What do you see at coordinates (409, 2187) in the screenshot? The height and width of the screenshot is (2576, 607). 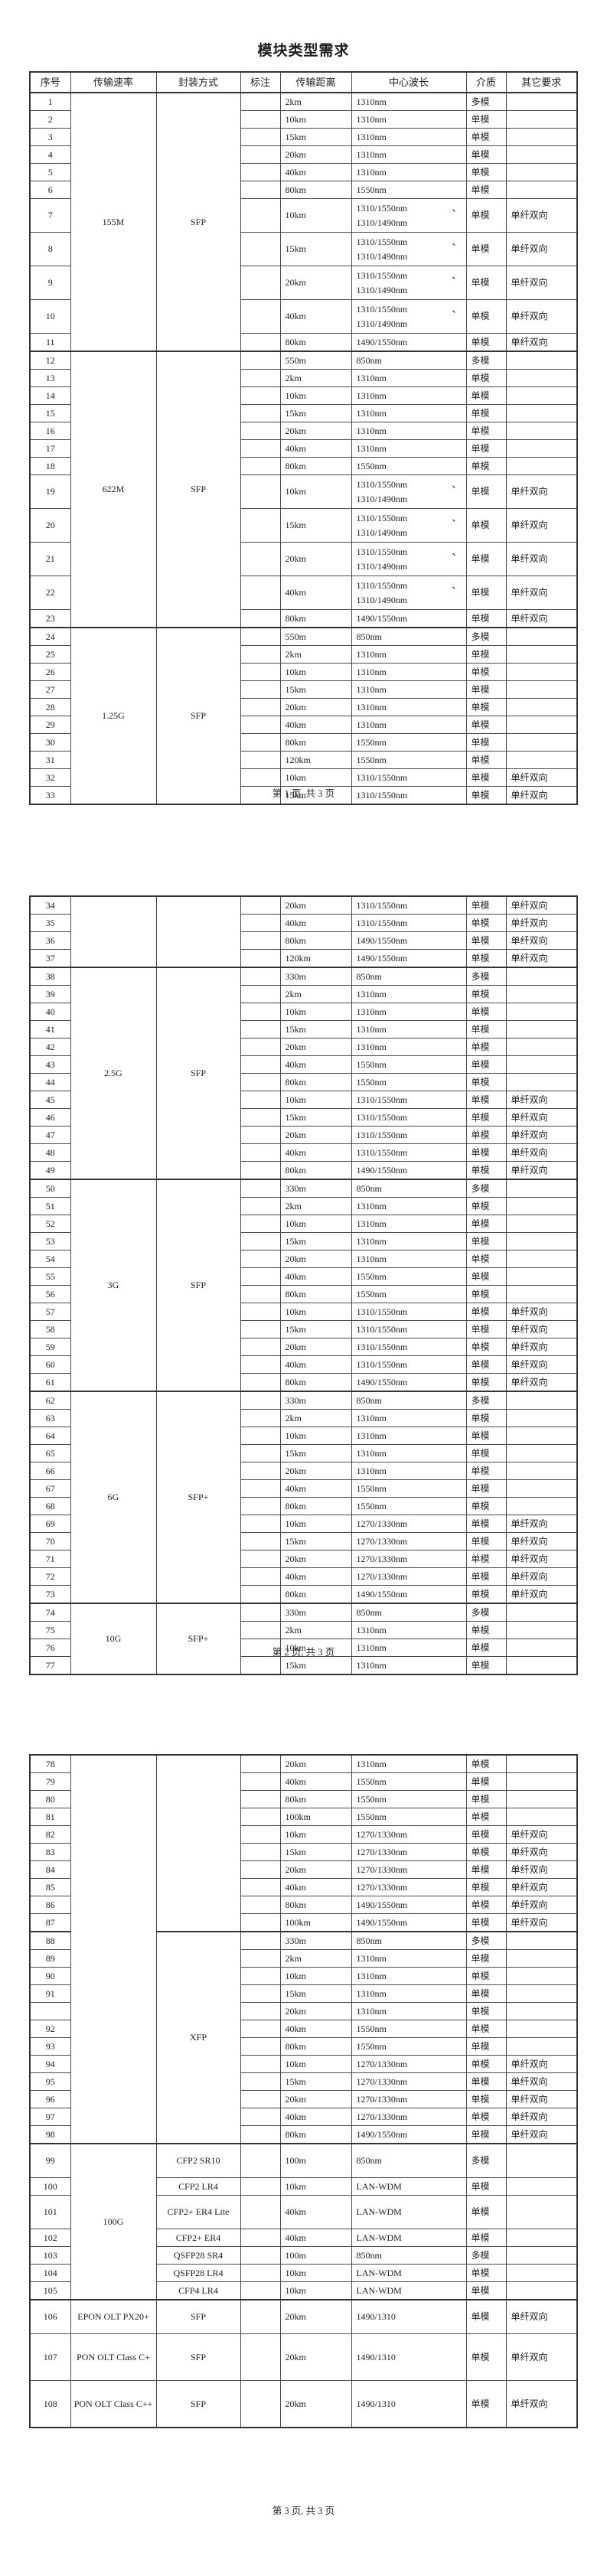 I see `cell-wavelength: LAN-WDM` at bounding box center [409, 2187].